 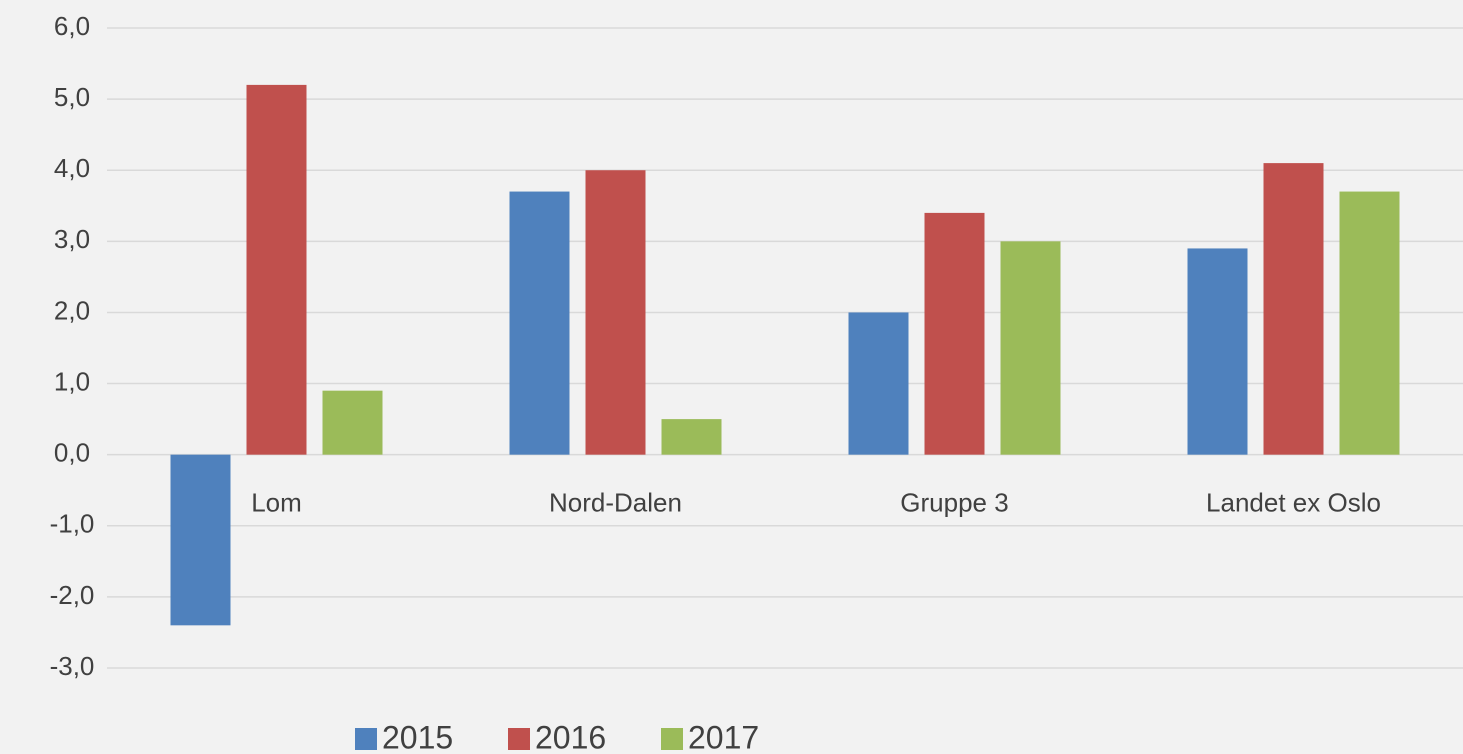 What do you see at coordinates (72, 26) in the screenshot?
I see `y-tick-label: 6,0` at bounding box center [72, 26].